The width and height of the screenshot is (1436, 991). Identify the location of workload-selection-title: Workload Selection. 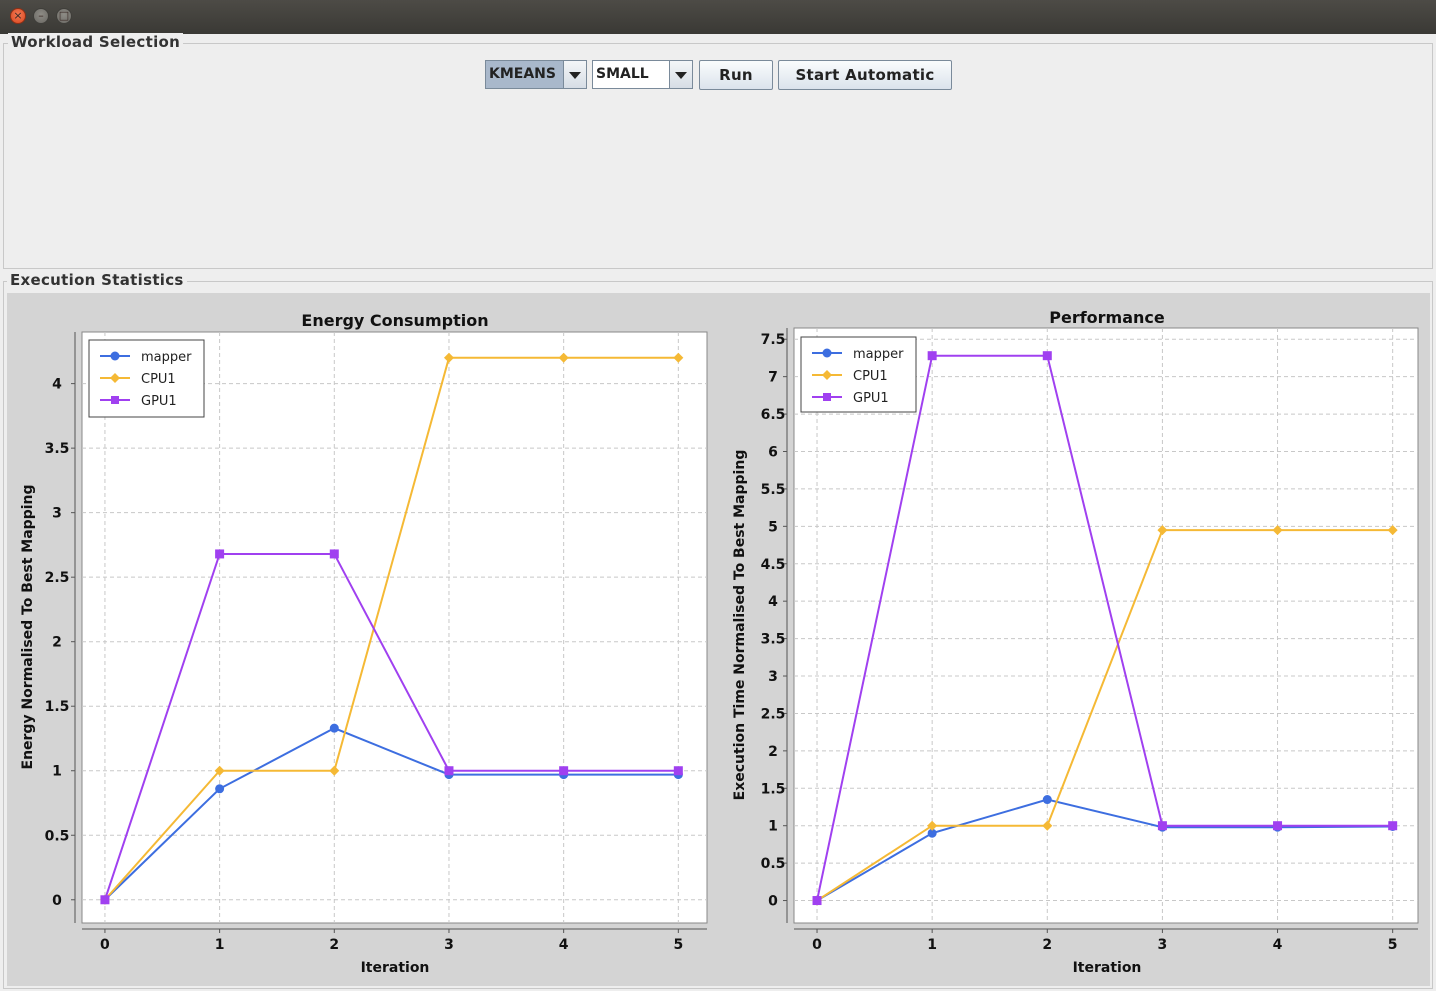
(96, 42).